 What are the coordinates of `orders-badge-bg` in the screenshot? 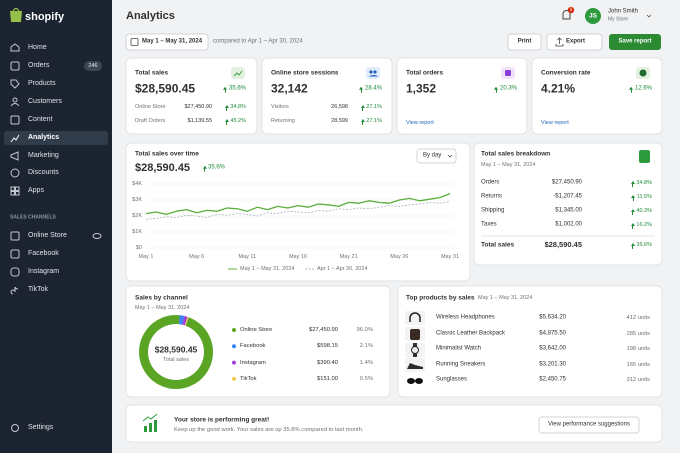 It's located at (93, 66).